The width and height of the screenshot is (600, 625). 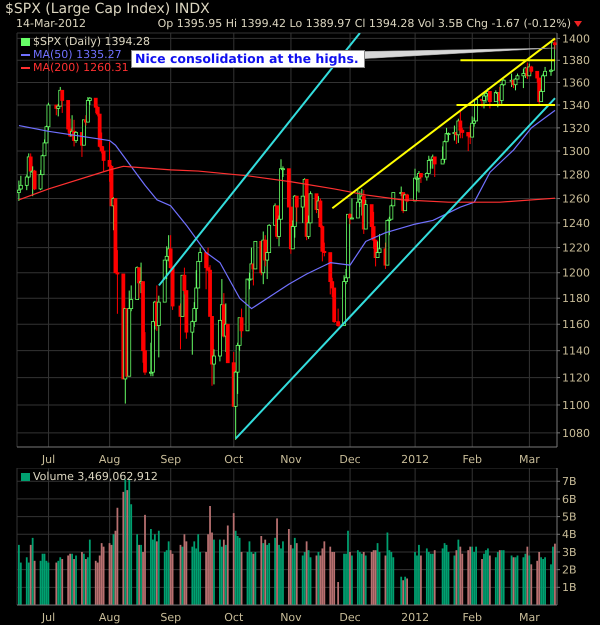 I want to click on y-tick-label: 1160, so click(x=576, y=325).